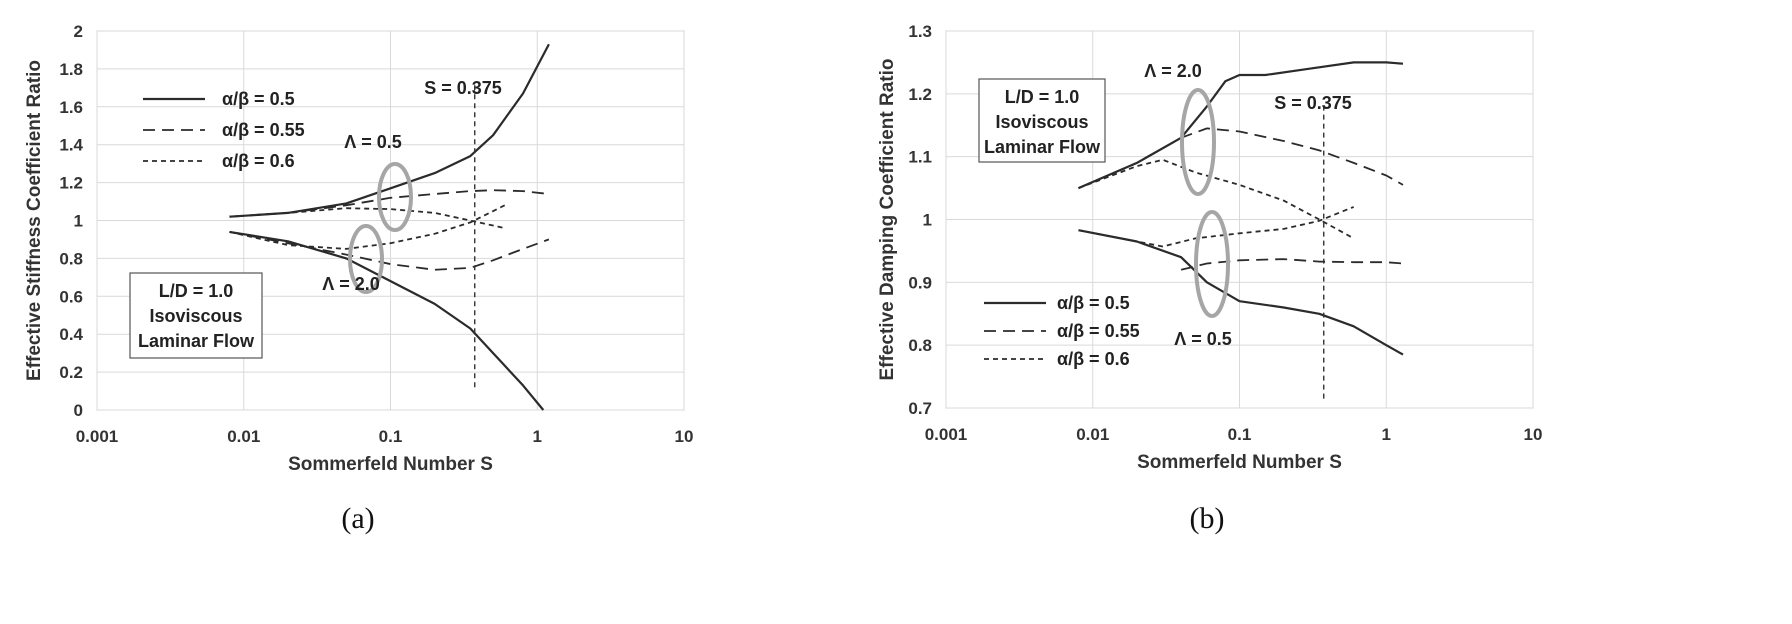  What do you see at coordinates (71, 296) in the screenshot?
I see `y-tick-label: 0.6` at bounding box center [71, 296].